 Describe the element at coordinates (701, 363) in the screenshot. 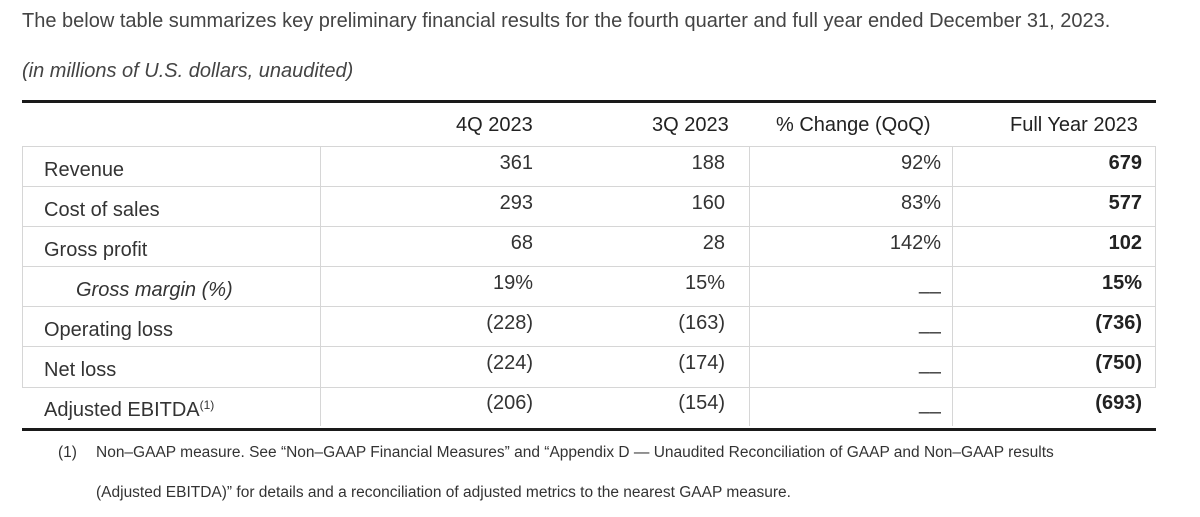

I see `value-3q: (174)` at that location.